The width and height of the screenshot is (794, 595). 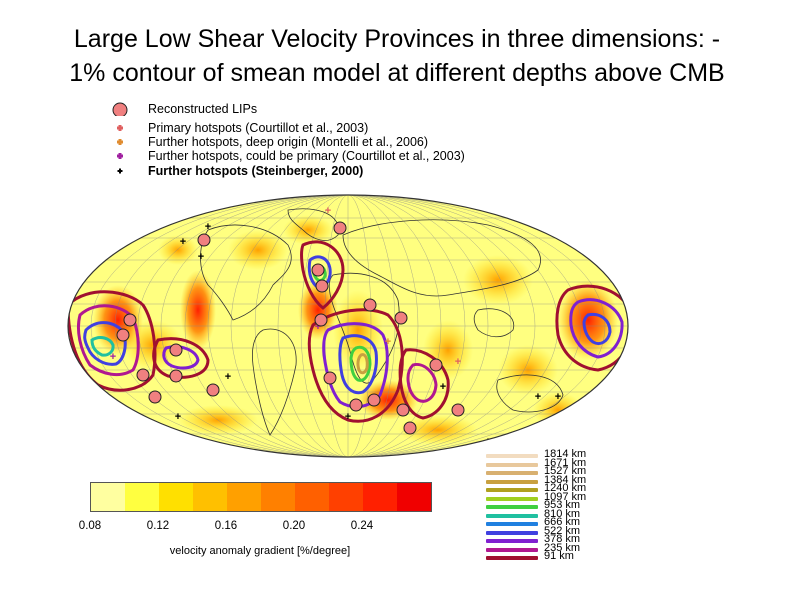 I want to click on colorbar-tick: 0.16, so click(x=226, y=526).